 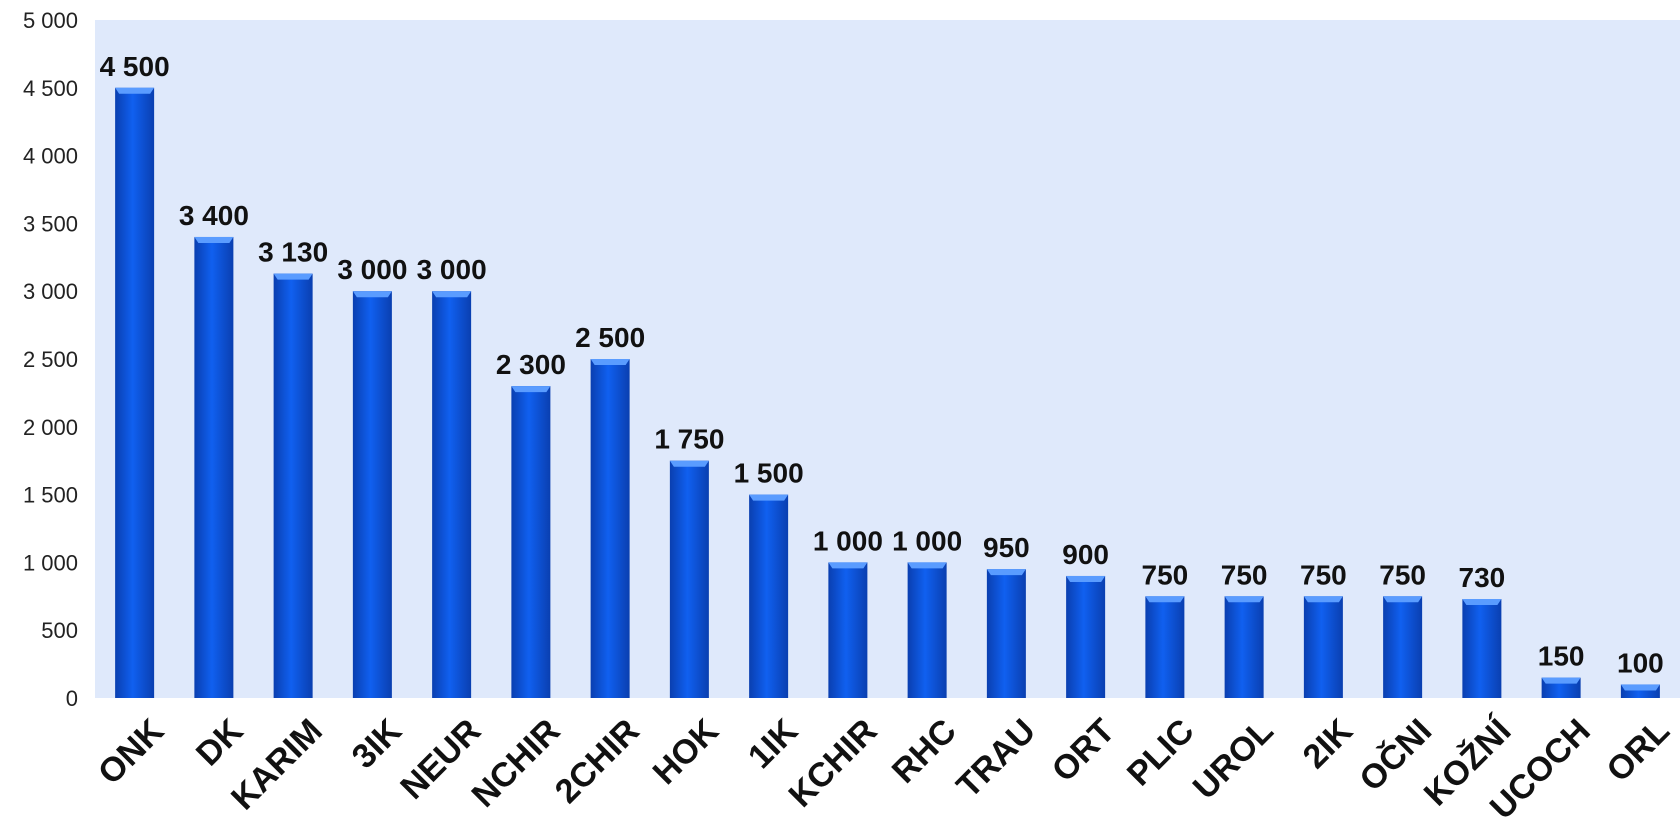 I want to click on x-tick-label: ORT, so click(x=1084, y=751).